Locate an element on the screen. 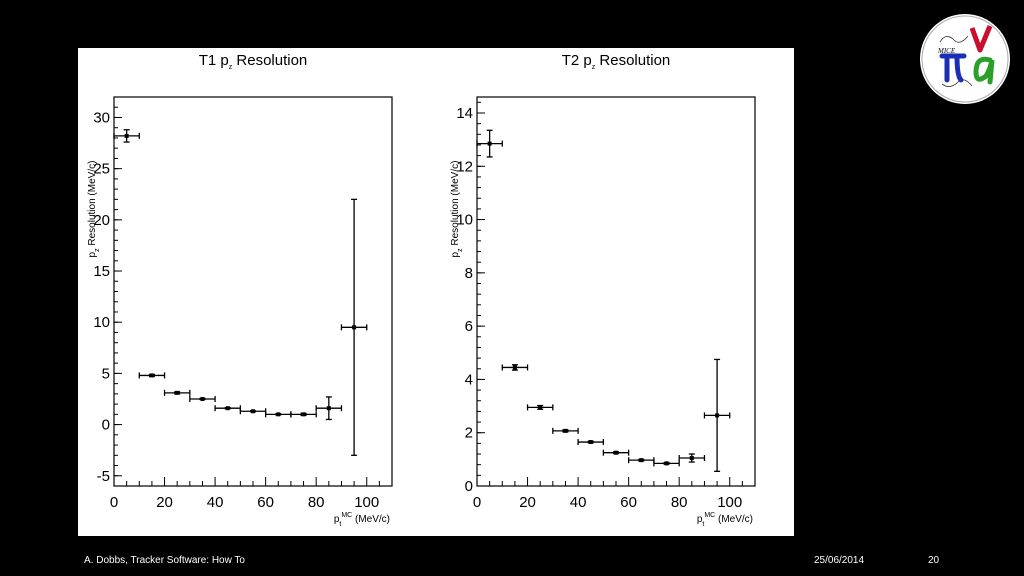  y-tick-label: 6 is located at coordinates (469, 326).